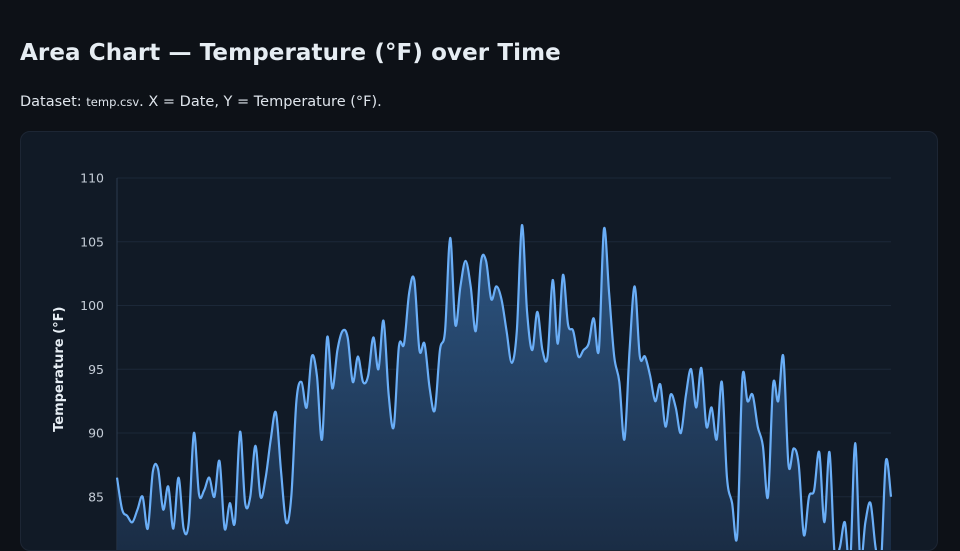 The height and width of the screenshot is (551, 960). Describe the element at coordinates (96, 433) in the screenshot. I see `y-tick-label-90: 90` at that location.